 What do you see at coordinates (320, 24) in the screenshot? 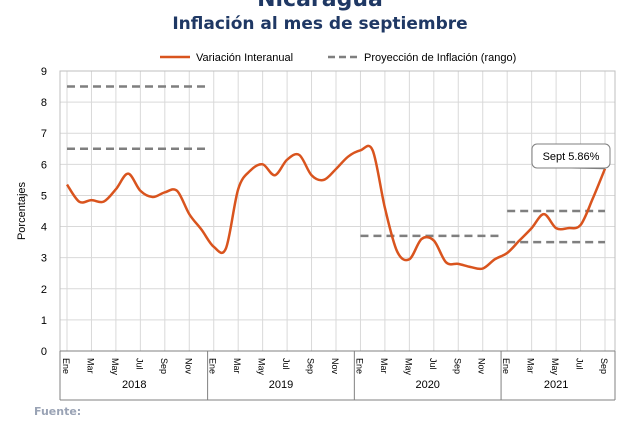
I see `chart-title: Inflación al mes de septiembre` at bounding box center [320, 24].